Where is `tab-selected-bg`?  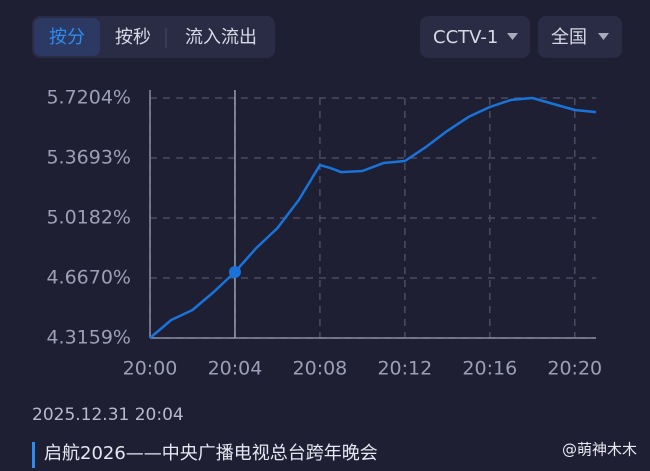 tab-selected-bg is located at coordinates (67, 37).